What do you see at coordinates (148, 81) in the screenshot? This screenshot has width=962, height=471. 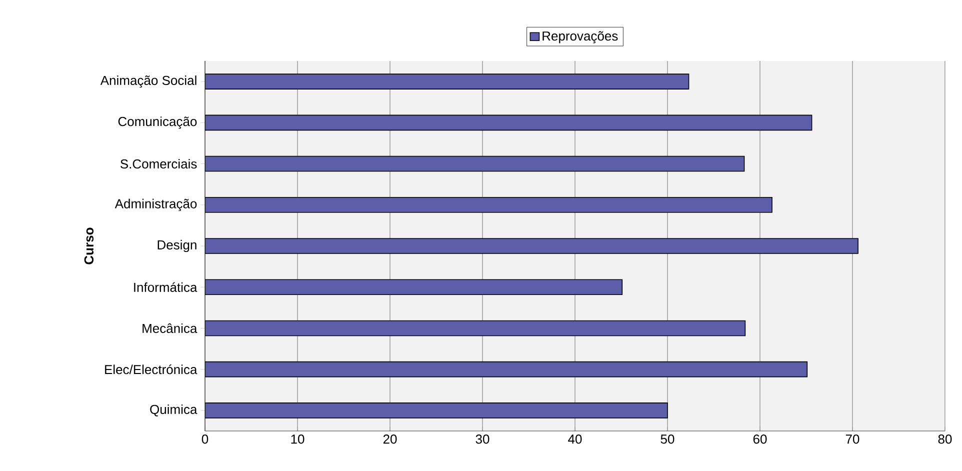 I see `y-tick-label: Animação Social` at bounding box center [148, 81].